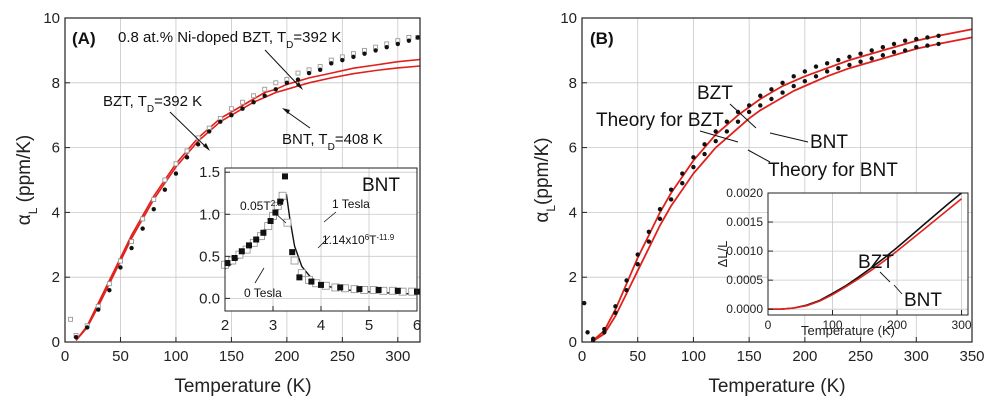 This screenshot has width=996, height=400. Describe the element at coordinates (962, 325) in the screenshot. I see `panel-b-inset-tick-label-x: 300` at that location.